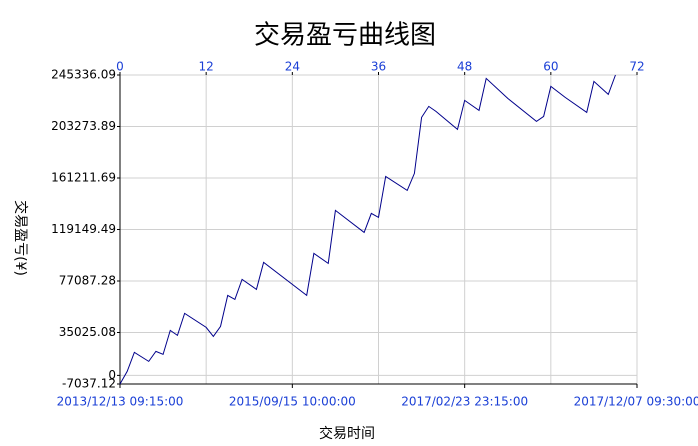  I want to click on x-tick-label: 2017/02/23 23:15:00, so click(464, 402).